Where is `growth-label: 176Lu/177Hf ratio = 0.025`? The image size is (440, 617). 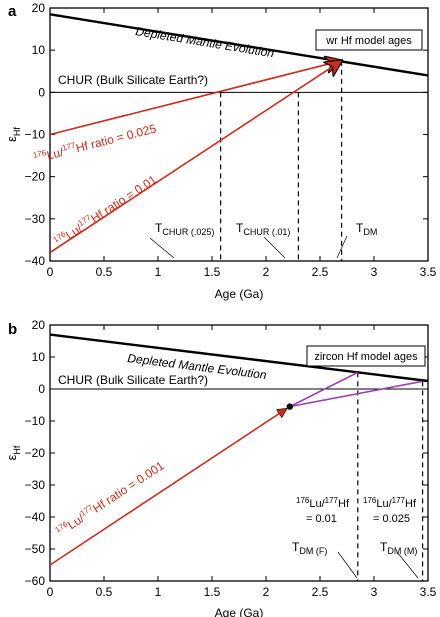
growth-label: 176Lu/177Hf ratio = 0.025 is located at coordinates (95, 142).